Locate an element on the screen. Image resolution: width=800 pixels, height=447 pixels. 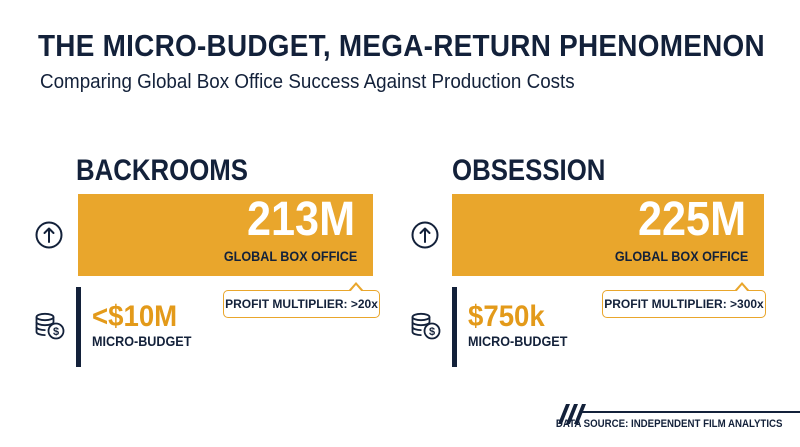
film-name-obsession: OBSESSION is located at coordinates (529, 170).